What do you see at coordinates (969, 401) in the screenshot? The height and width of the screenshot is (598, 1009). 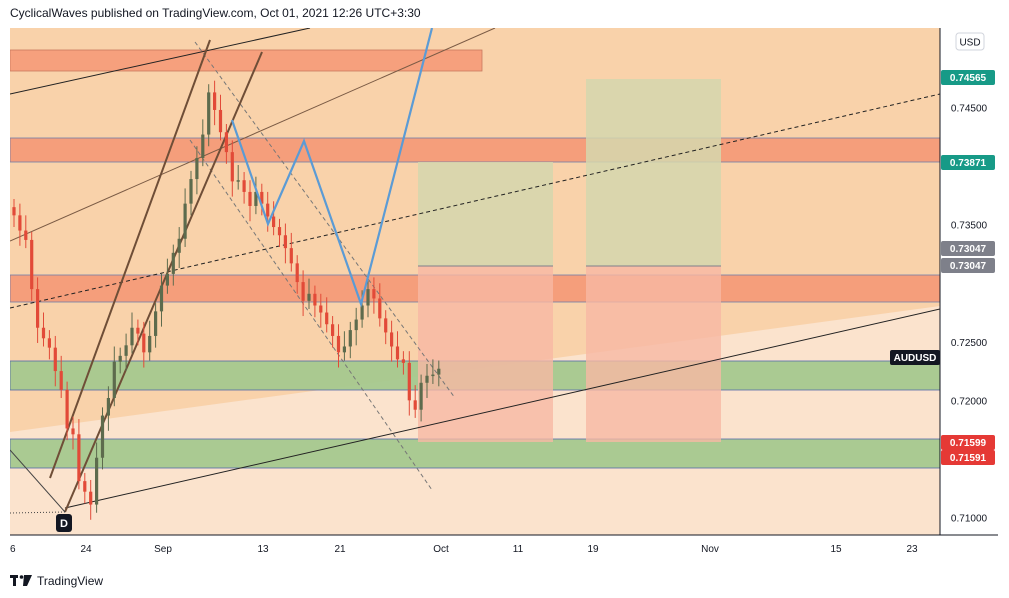 I see `price-tick-label: 0.72000` at bounding box center [969, 401].